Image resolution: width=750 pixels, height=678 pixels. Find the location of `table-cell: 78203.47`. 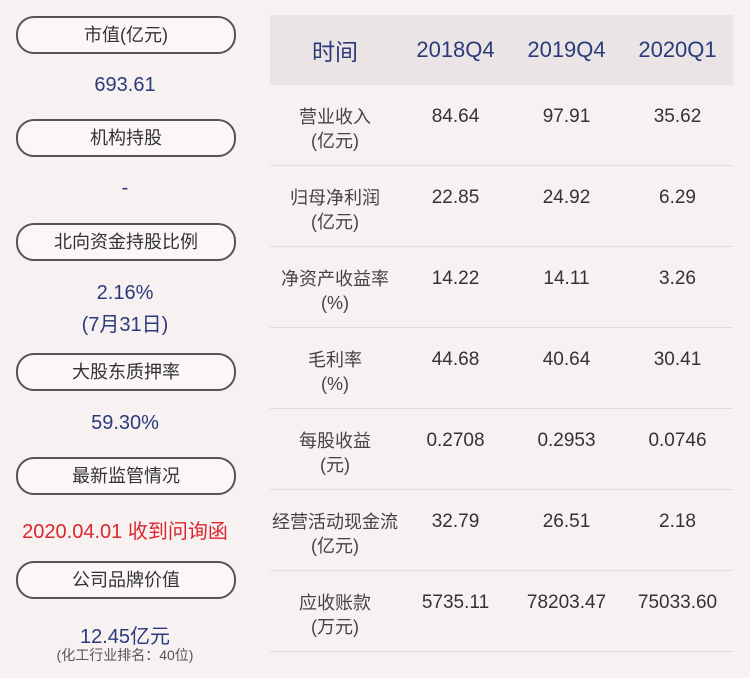

table-cell: 78203.47 is located at coordinates (566, 602).